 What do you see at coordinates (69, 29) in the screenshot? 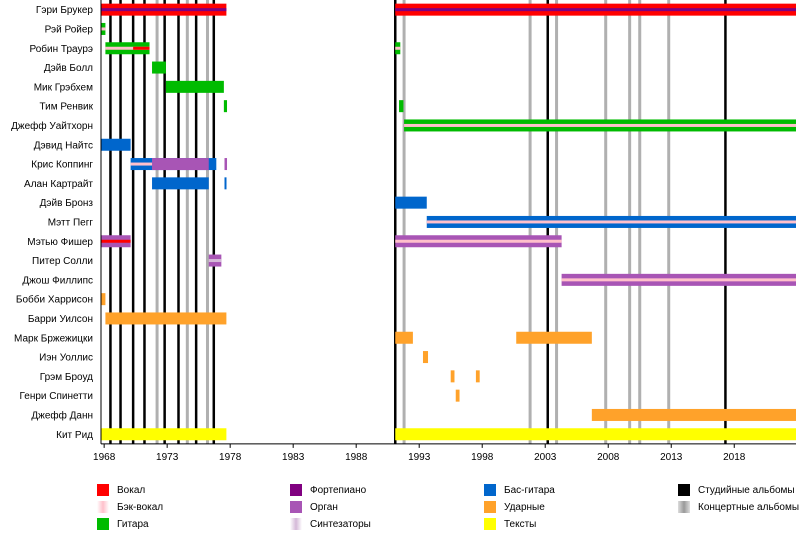
I see `member-label: Рэй Ройер` at bounding box center [69, 29].